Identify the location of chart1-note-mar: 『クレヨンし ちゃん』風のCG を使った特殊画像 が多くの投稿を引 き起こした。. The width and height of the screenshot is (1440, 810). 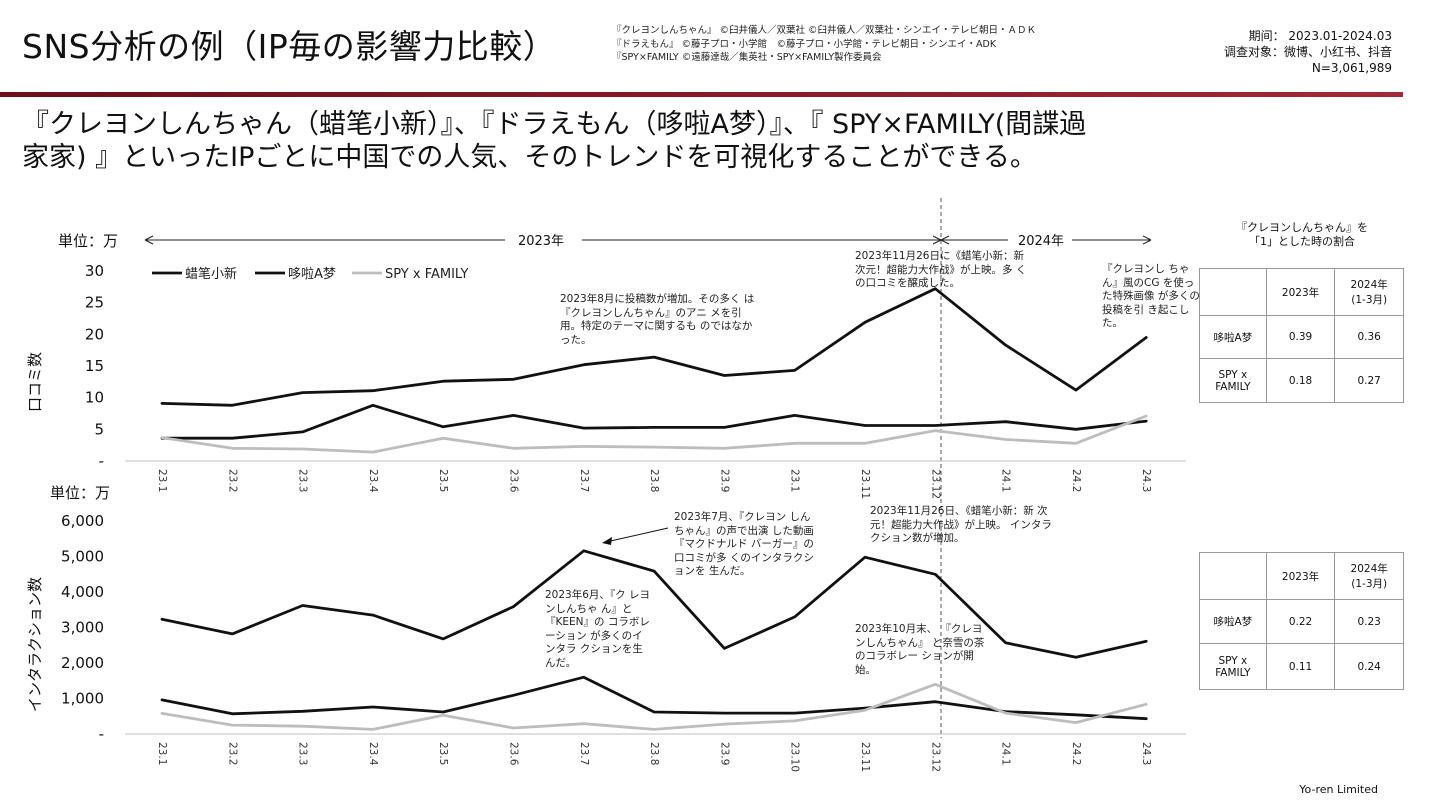
(1151, 296).